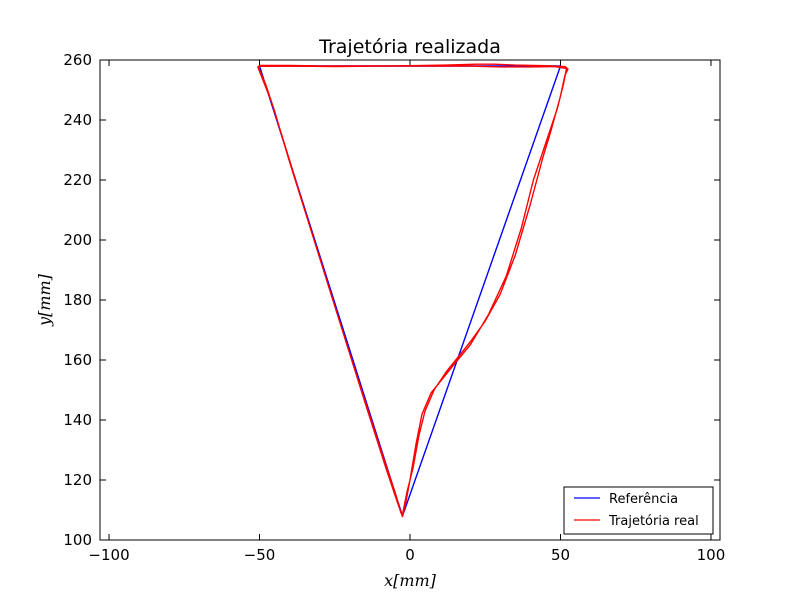  I want to click on y-tick-label: 120, so click(77, 480).